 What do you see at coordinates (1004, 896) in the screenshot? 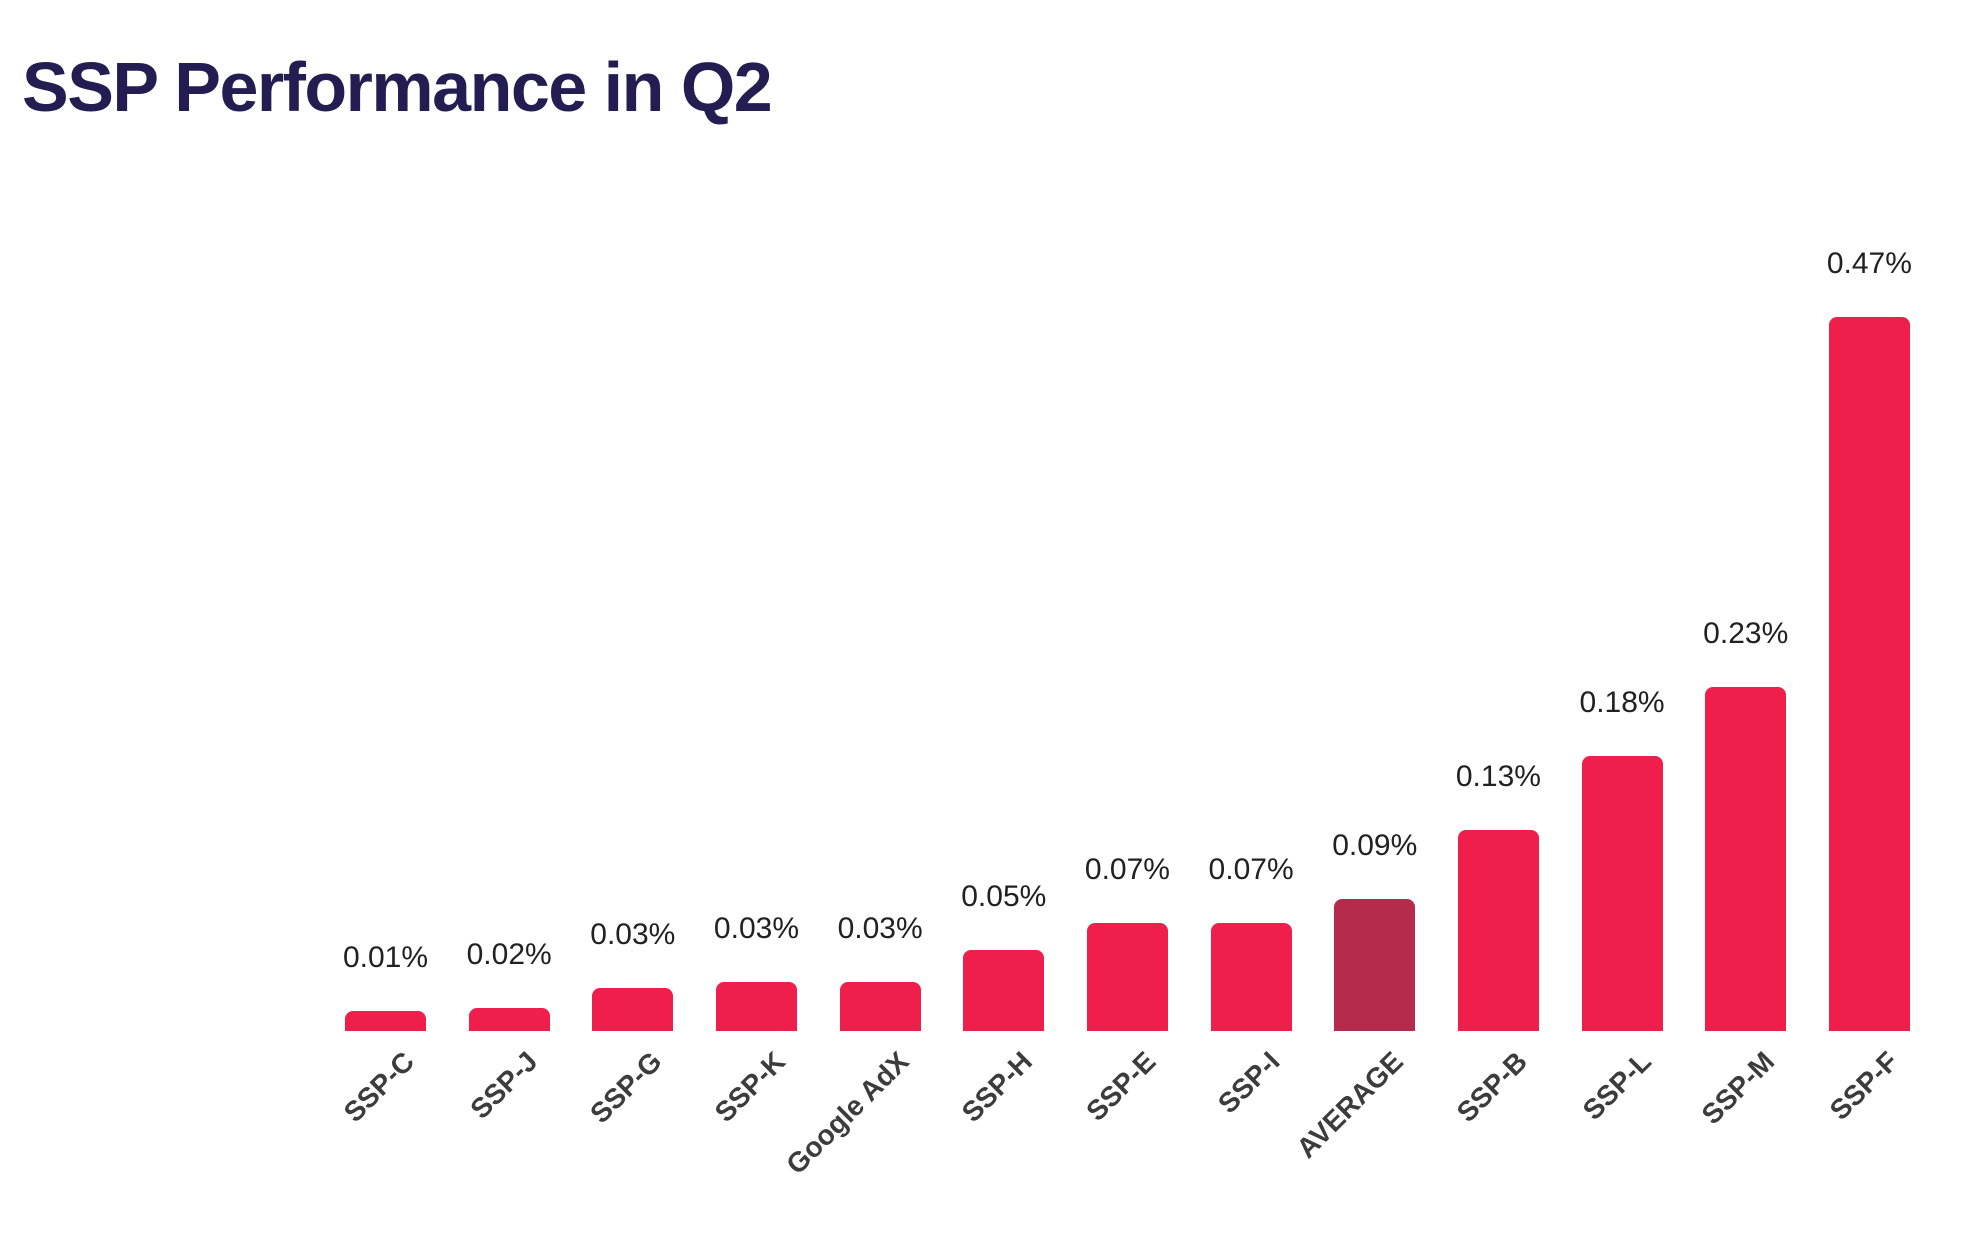
I see `bar-value-label-ssp-h: 0.05%` at bounding box center [1004, 896].